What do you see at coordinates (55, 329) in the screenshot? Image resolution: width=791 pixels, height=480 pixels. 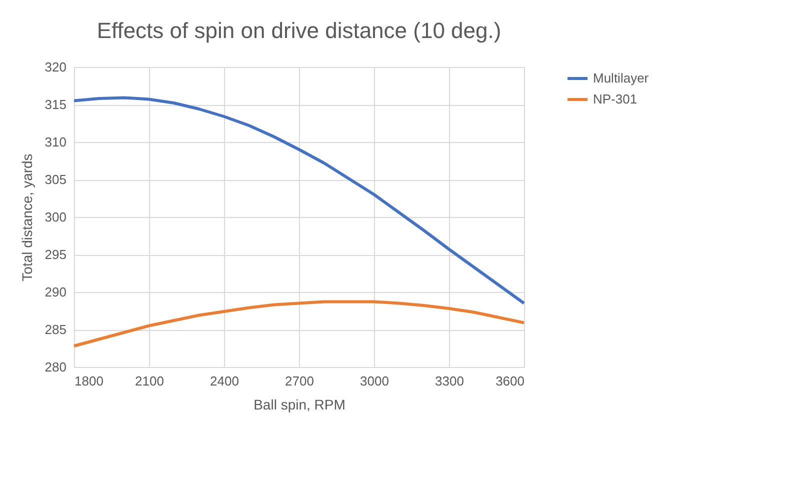 I see `y-tick-label: 285` at bounding box center [55, 329].